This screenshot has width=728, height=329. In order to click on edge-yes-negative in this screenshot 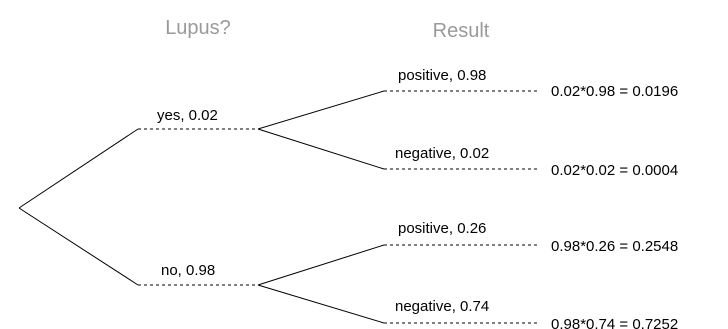, I will do `click(321, 149)`.